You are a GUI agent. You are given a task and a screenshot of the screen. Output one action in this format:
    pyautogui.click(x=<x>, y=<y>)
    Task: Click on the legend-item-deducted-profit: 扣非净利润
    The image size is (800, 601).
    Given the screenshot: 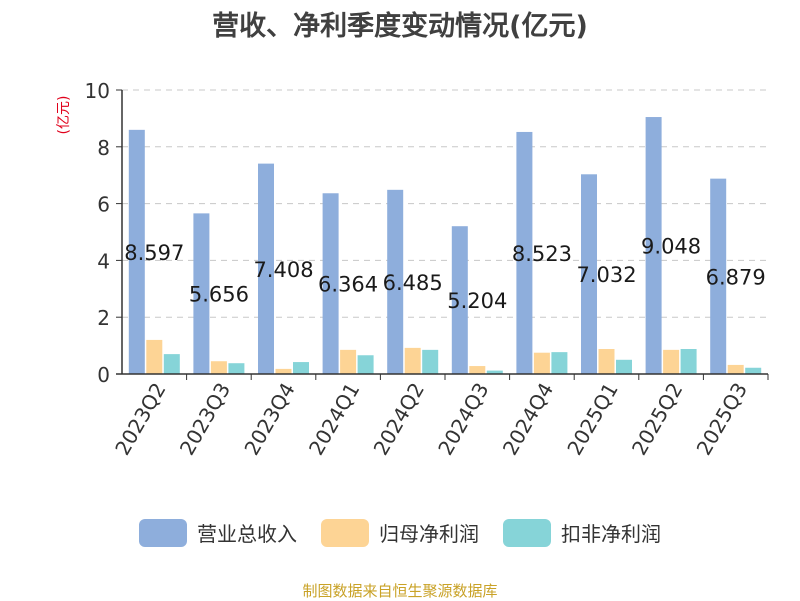 What is the action you would take?
    pyautogui.click(x=582, y=532)
    